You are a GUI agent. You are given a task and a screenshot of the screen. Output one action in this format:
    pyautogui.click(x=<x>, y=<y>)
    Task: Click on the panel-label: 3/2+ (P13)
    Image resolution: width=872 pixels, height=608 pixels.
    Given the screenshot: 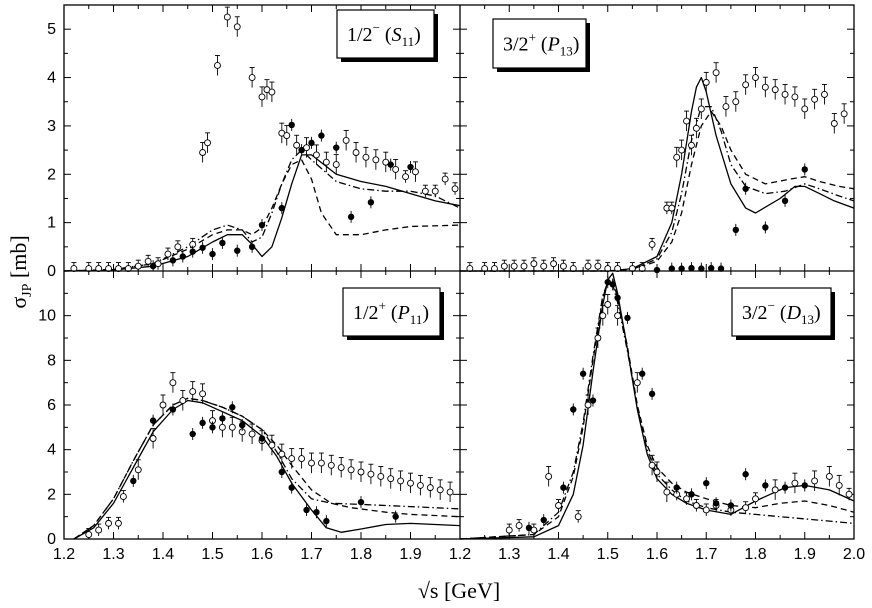 What is the action you would take?
    pyautogui.click(x=541, y=44)
    